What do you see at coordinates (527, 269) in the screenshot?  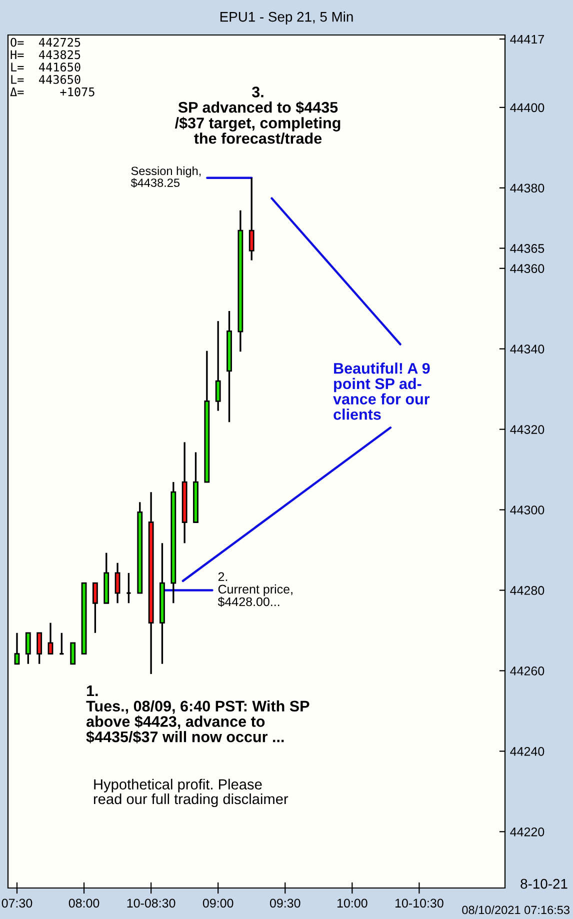 I see `y-tick-label: 44360` at bounding box center [527, 269].